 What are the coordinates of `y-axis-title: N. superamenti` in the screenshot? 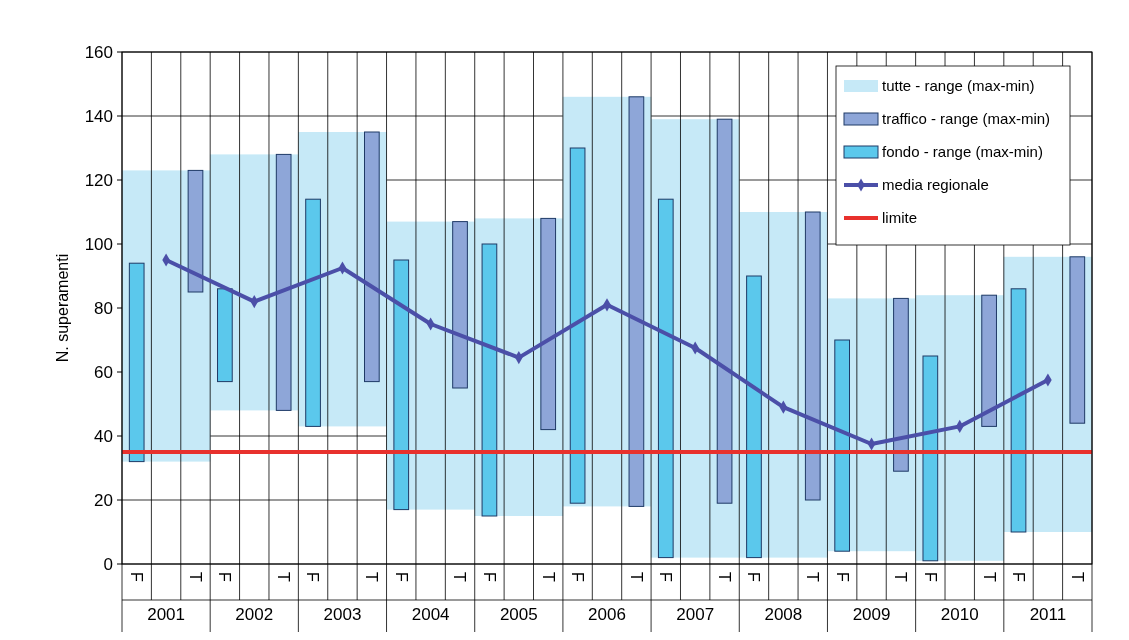 It's located at (62, 308).